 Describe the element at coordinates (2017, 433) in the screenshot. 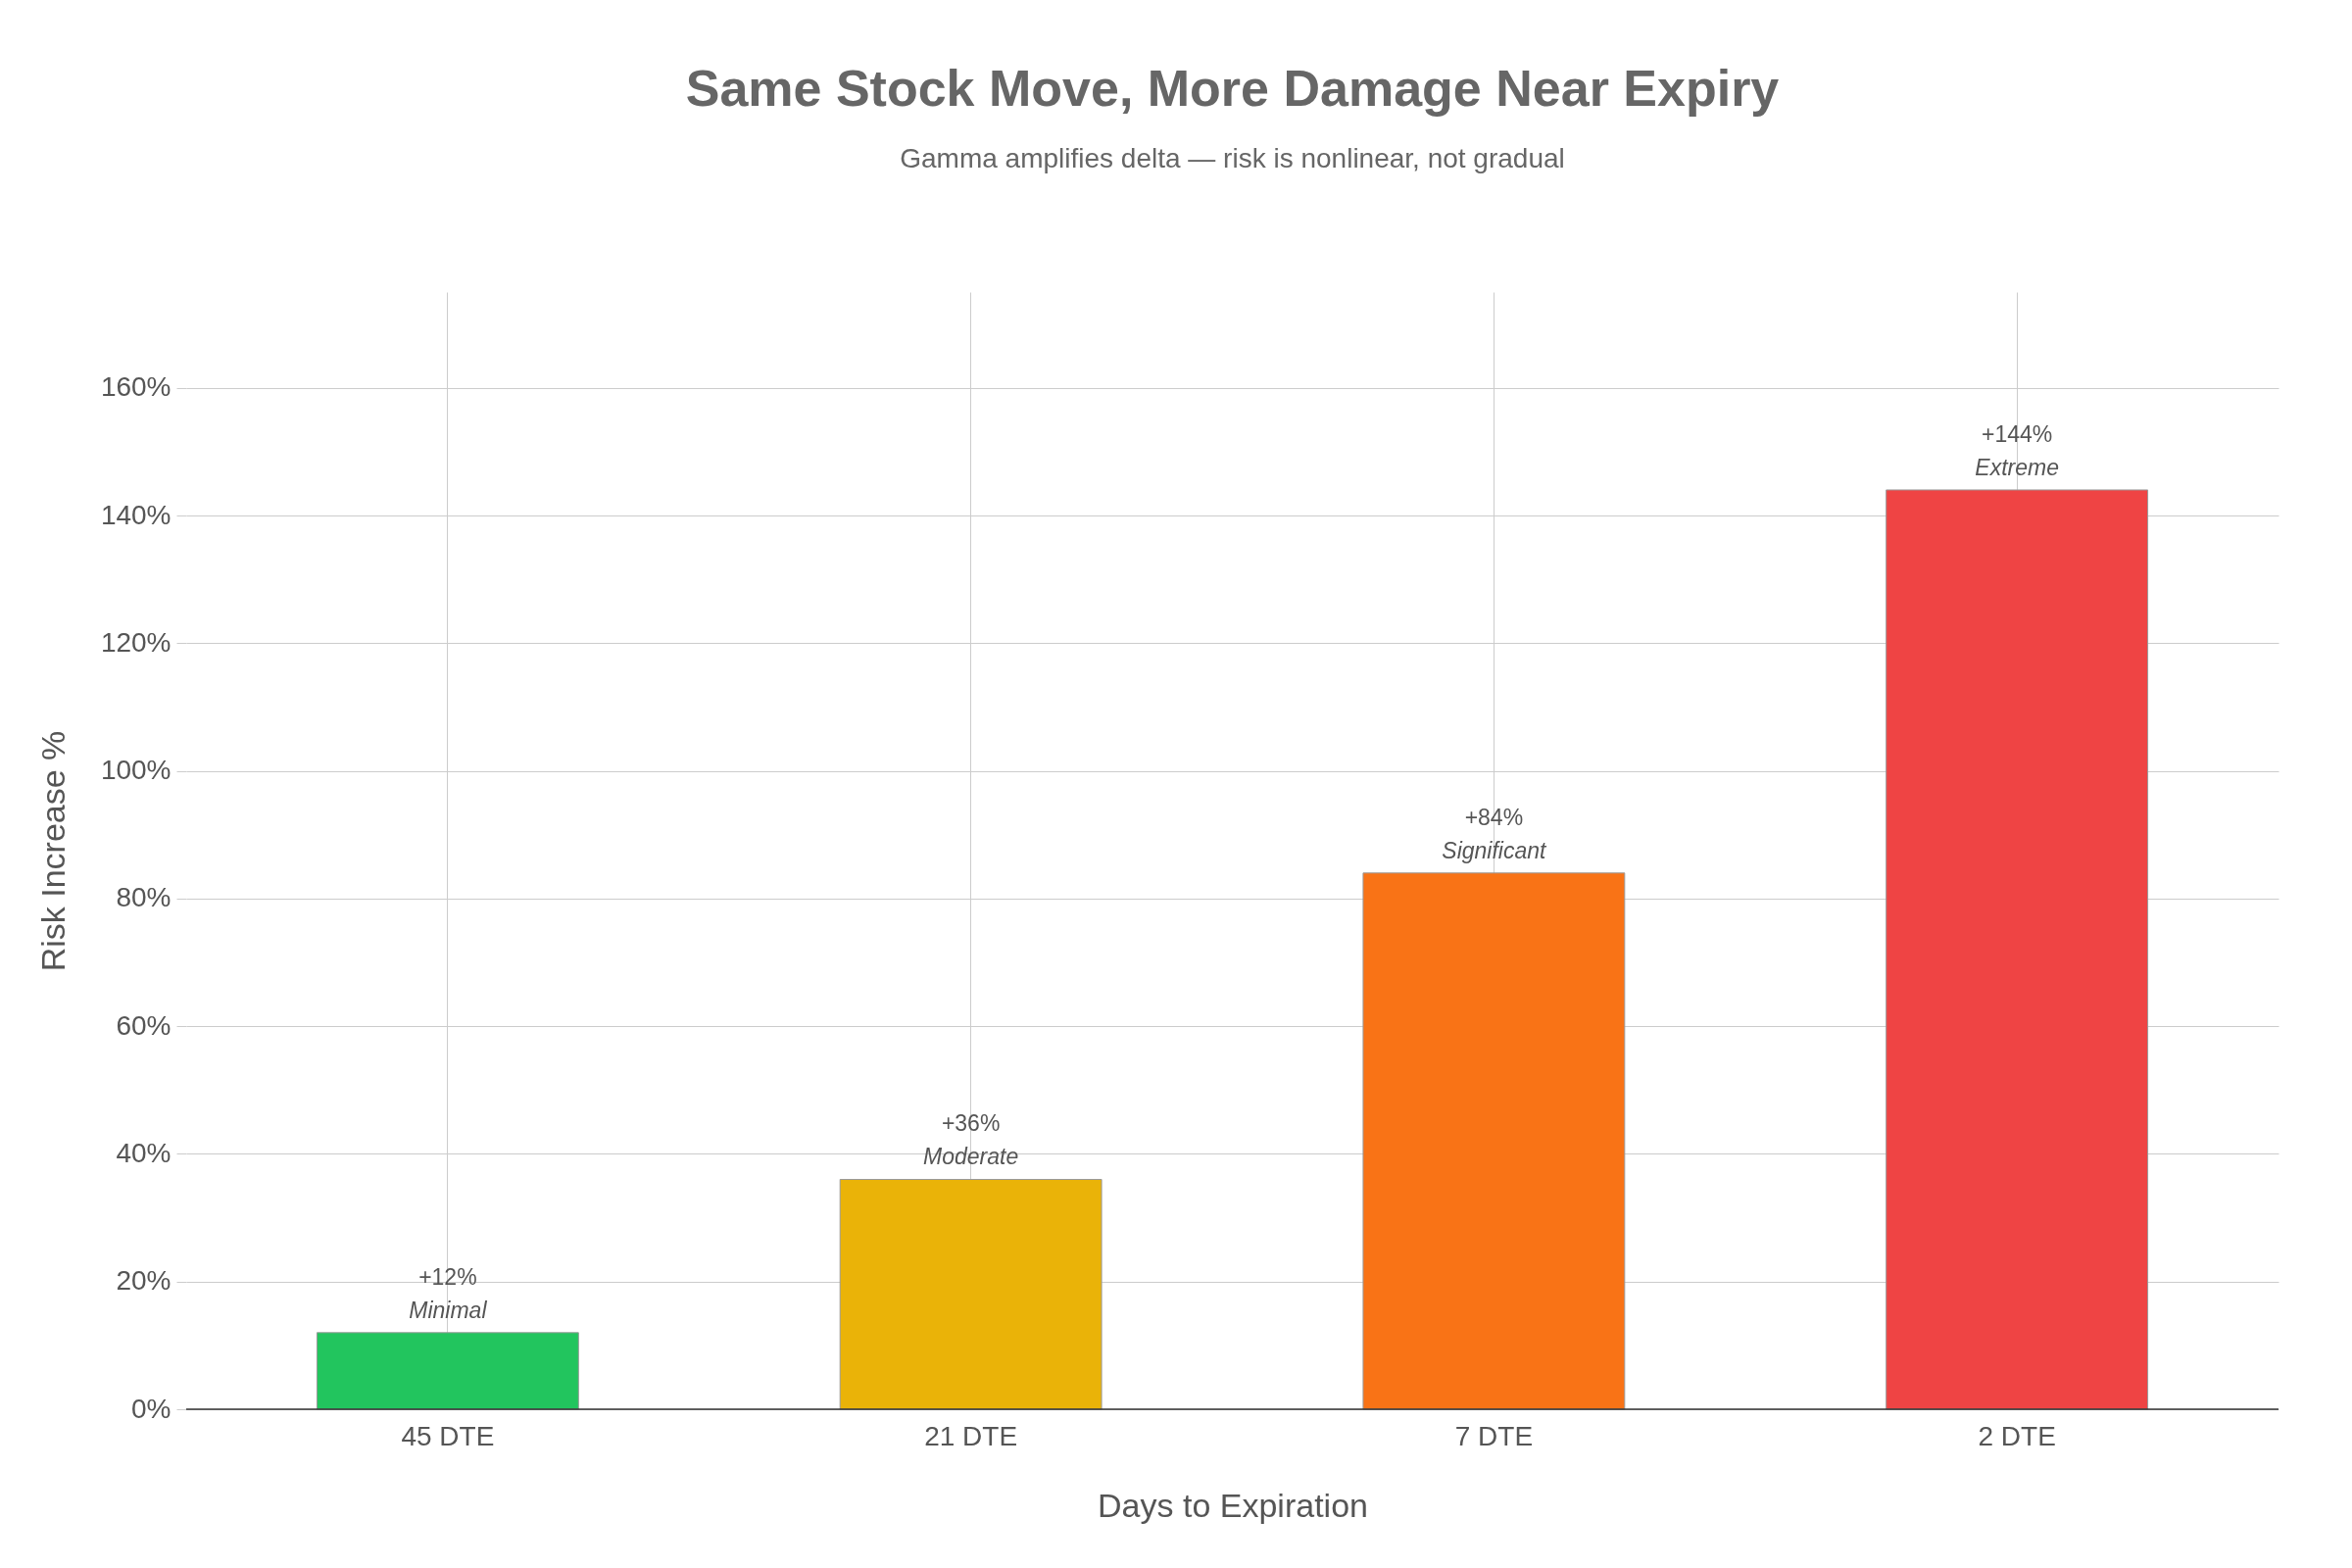

I see `data-label: +144%` at that location.